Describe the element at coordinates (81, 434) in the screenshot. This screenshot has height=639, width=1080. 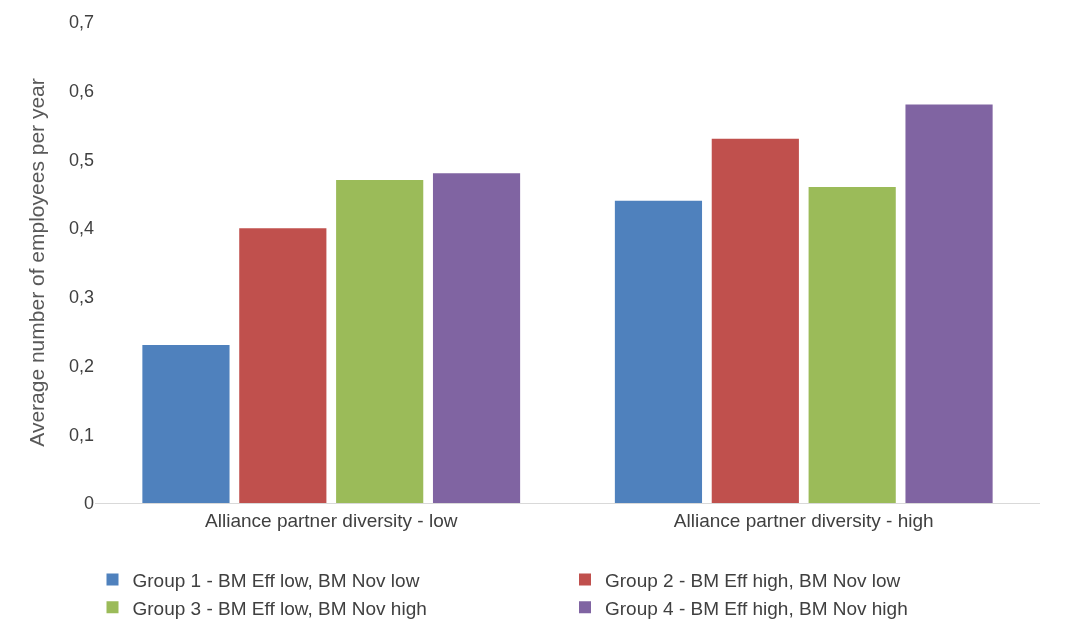
I see `y-tick-label: 0,1` at that location.